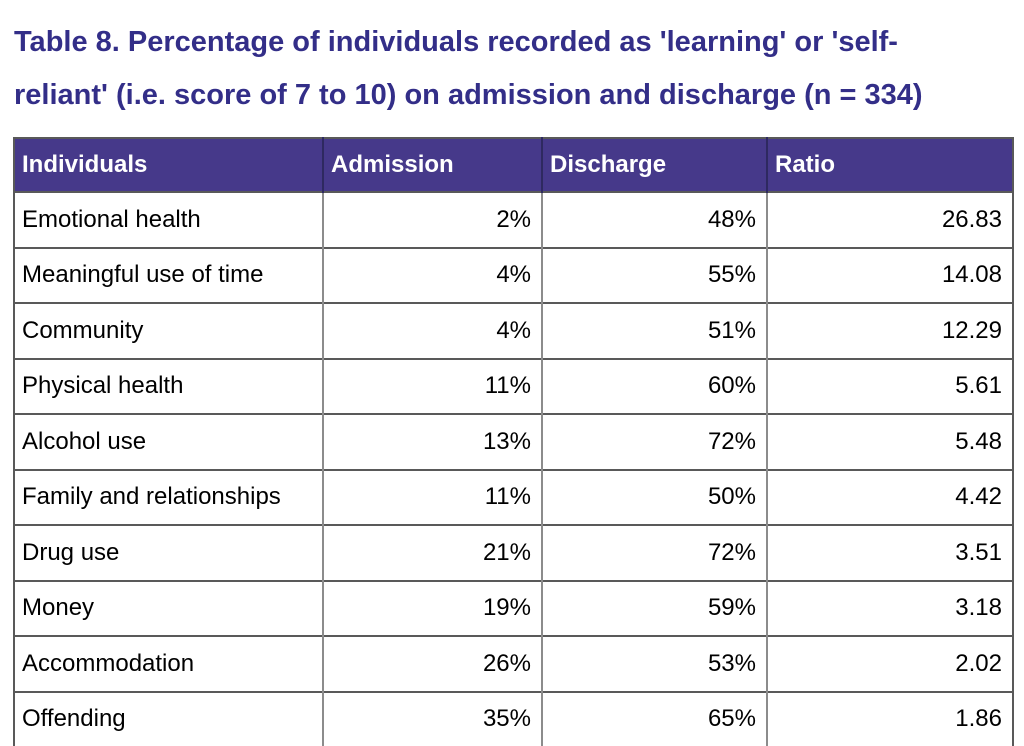 The width and height of the screenshot is (1024, 746). What do you see at coordinates (432, 165) in the screenshot?
I see `column-header-admission: Admission` at bounding box center [432, 165].